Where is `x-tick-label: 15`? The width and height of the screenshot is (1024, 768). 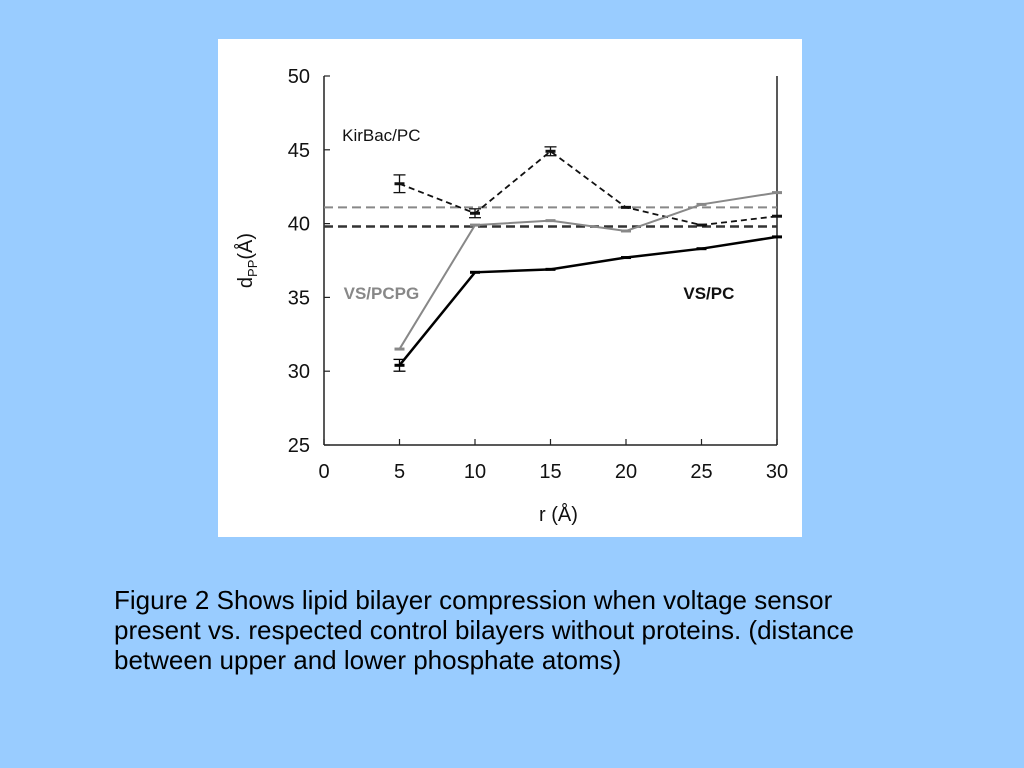
x-tick-label: 15 is located at coordinates (550, 472).